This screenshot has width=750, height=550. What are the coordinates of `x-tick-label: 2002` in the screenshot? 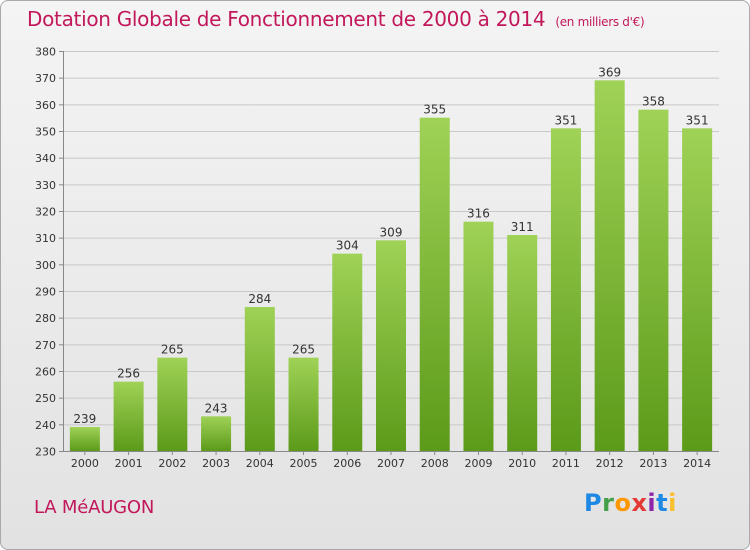 It's located at (172, 463).